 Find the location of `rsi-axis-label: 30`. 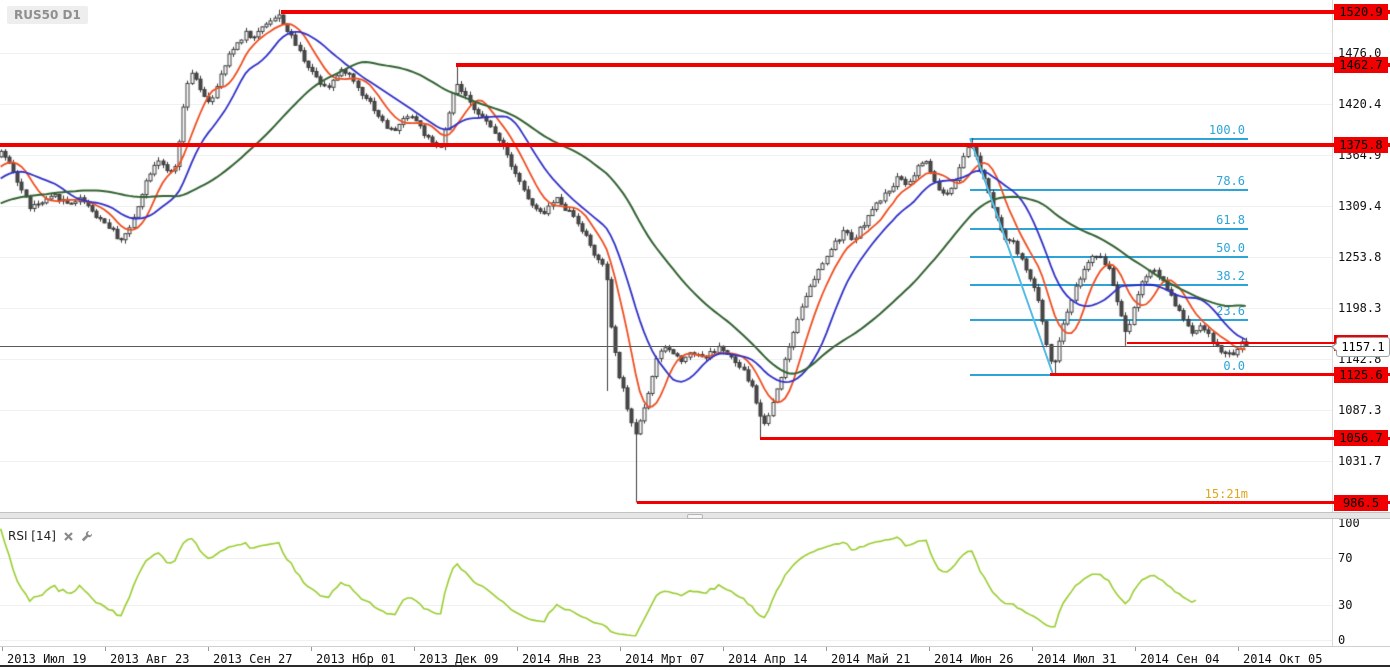

rsi-axis-label: 30 is located at coordinates (1345, 605).